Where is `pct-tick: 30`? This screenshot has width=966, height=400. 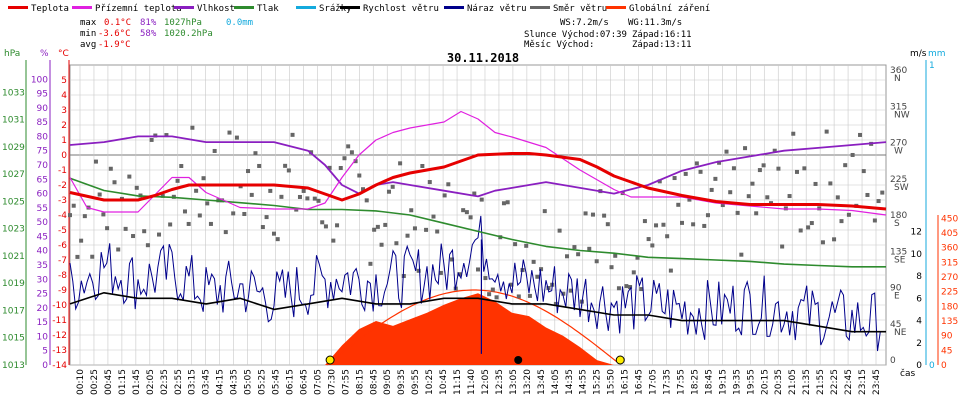
pct-tick: 30 is located at coordinates (43, 280).